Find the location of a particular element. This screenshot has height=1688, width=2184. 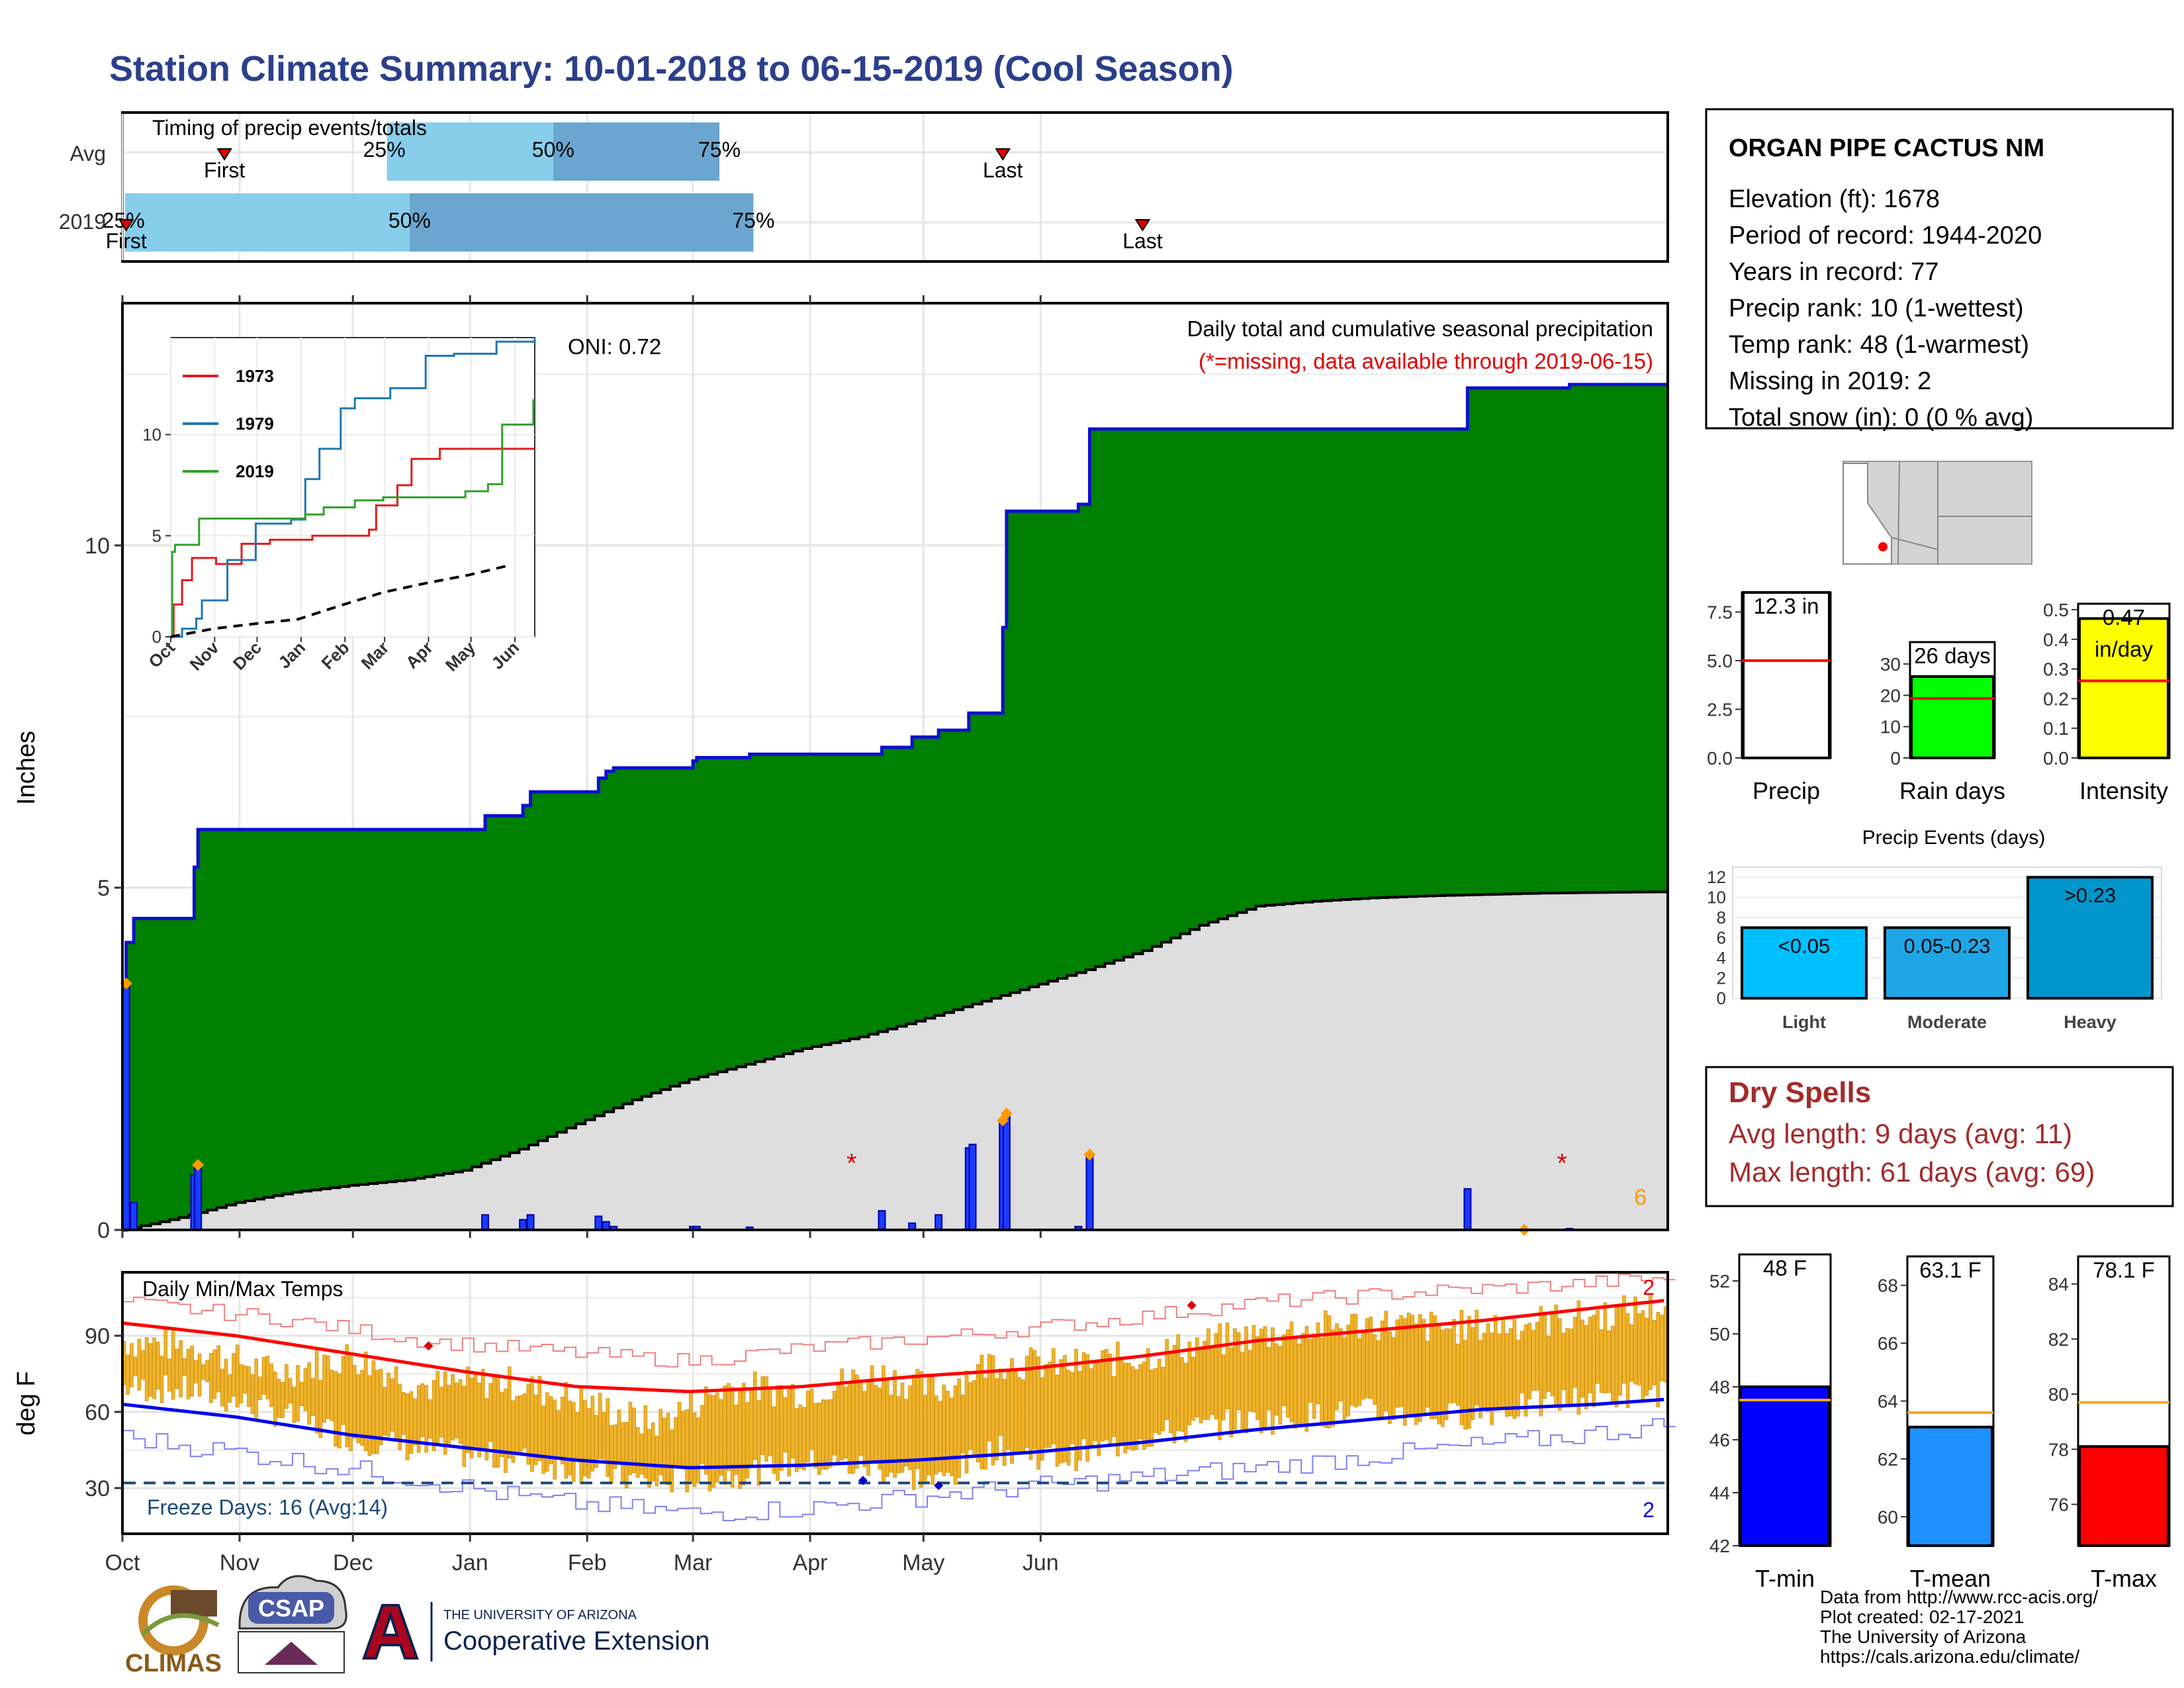

footer-line: The University of Arizona is located at coordinates (1923, 1636).